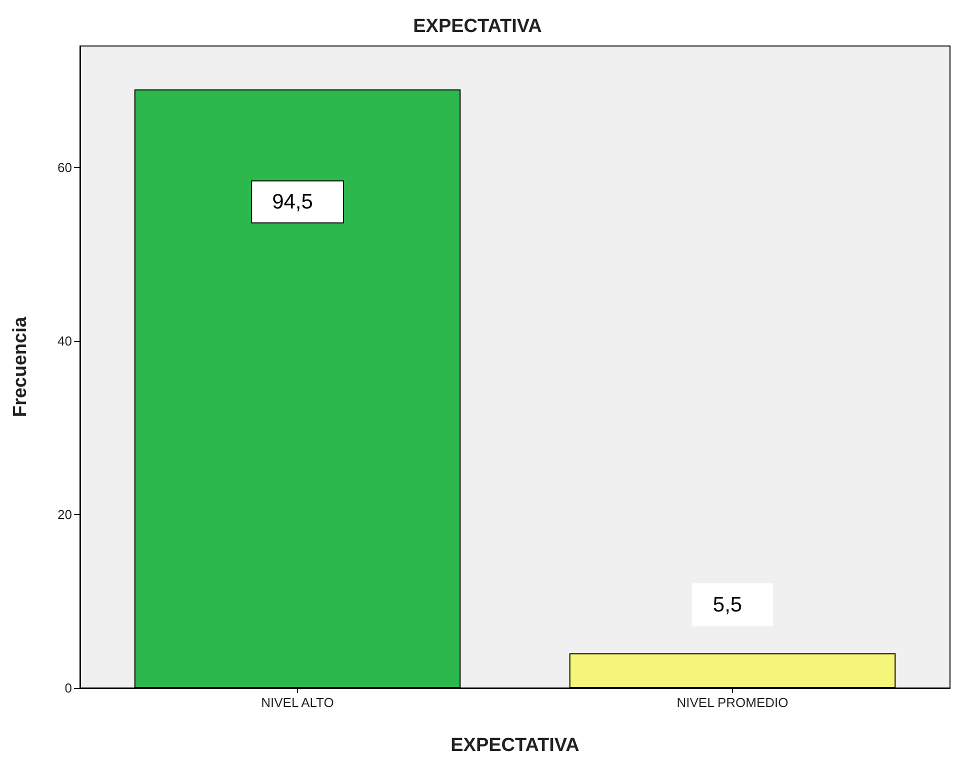 Image resolution: width=955 pixels, height=760 pixels. I want to click on y-axis-title: Frecuencia, so click(20, 367).